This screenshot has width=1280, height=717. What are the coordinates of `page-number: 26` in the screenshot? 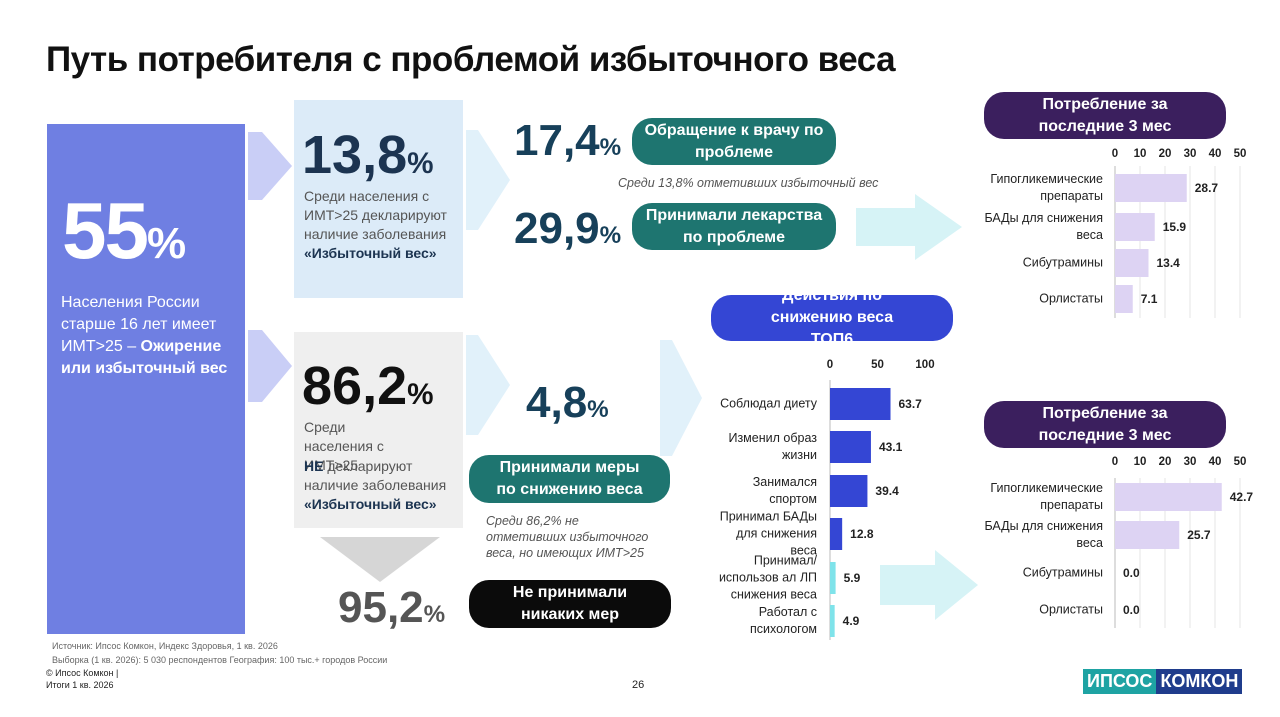 It's located at (638, 685).